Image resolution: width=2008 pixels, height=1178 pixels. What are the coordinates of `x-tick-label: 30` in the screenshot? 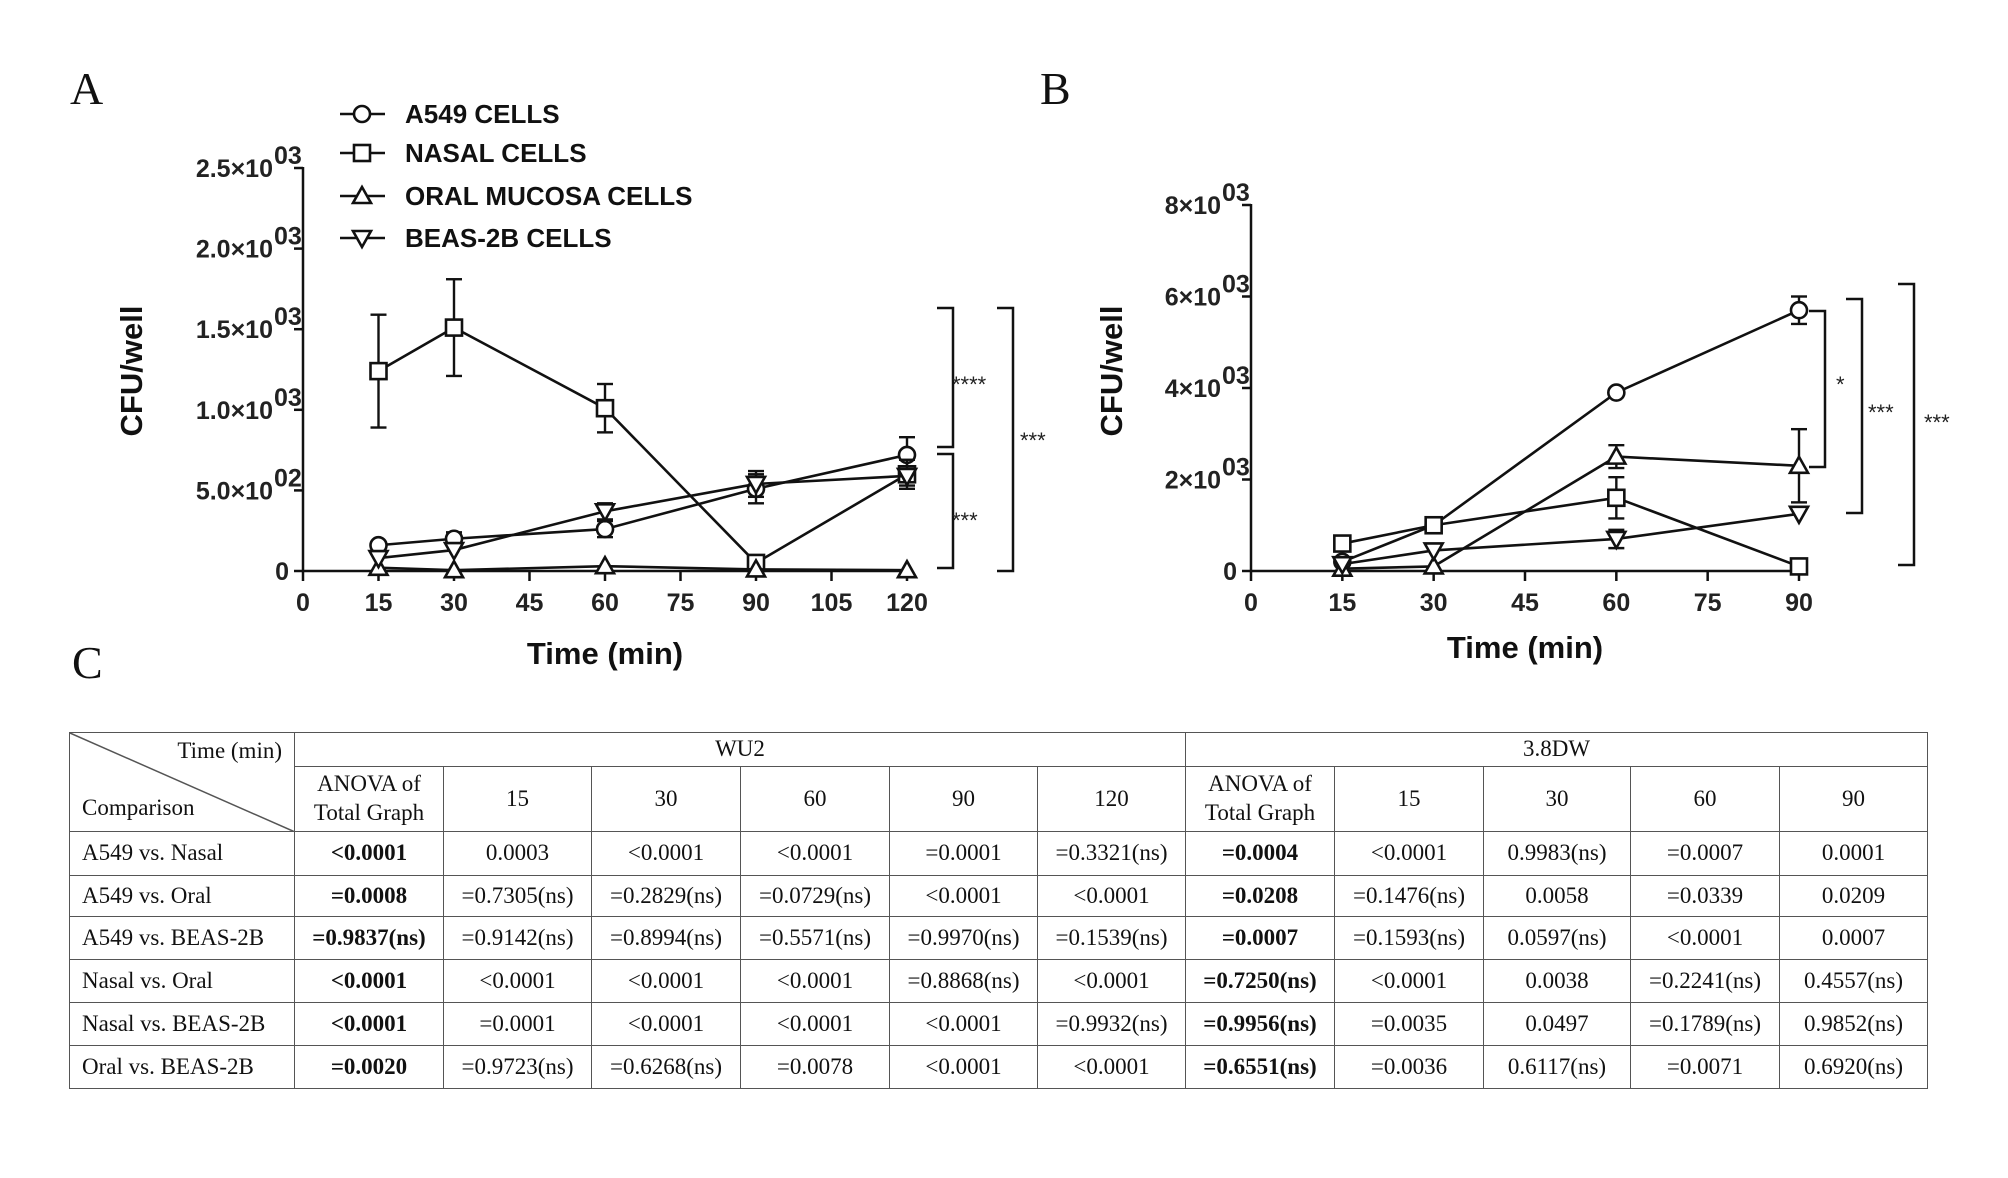 It's located at (1434, 603).